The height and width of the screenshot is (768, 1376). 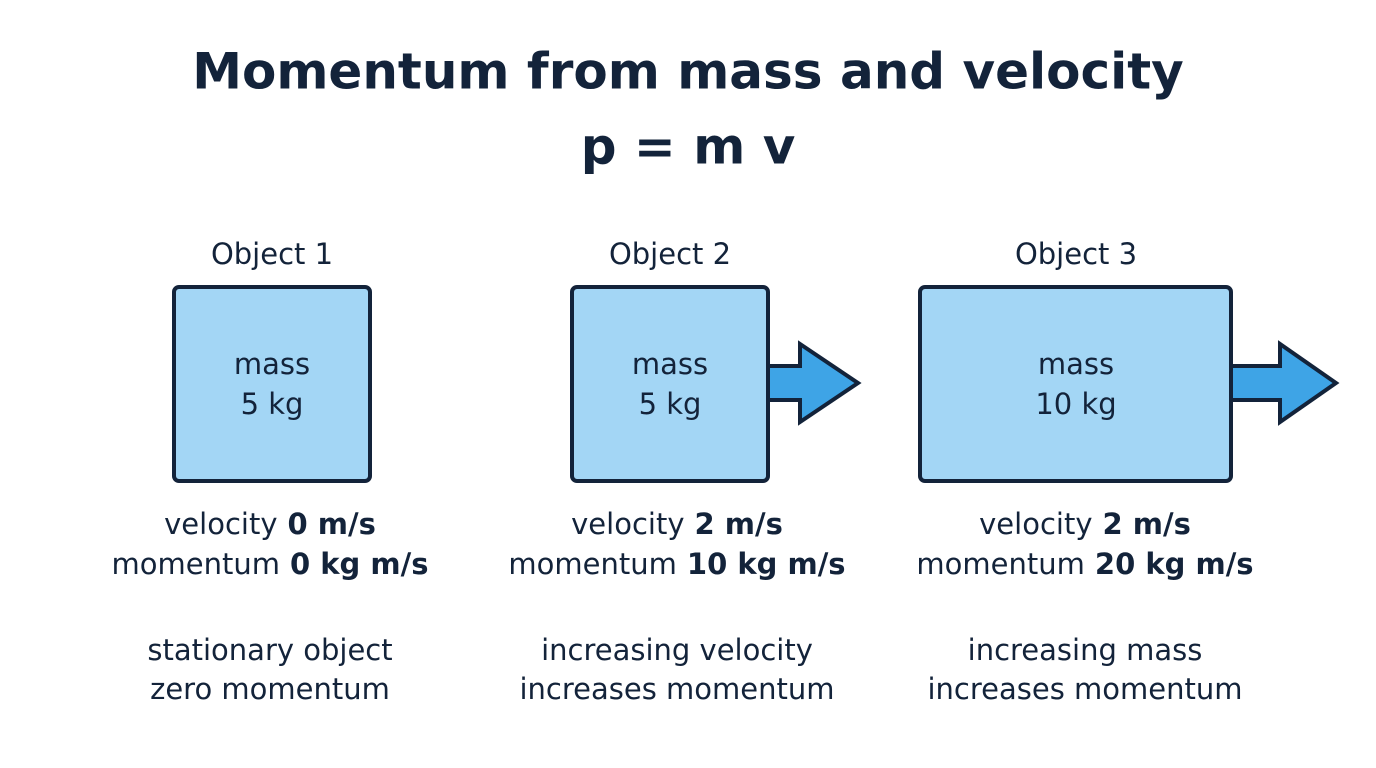 I want to click on momentum-line: momentum 0 kg m/s, so click(x=270, y=564).